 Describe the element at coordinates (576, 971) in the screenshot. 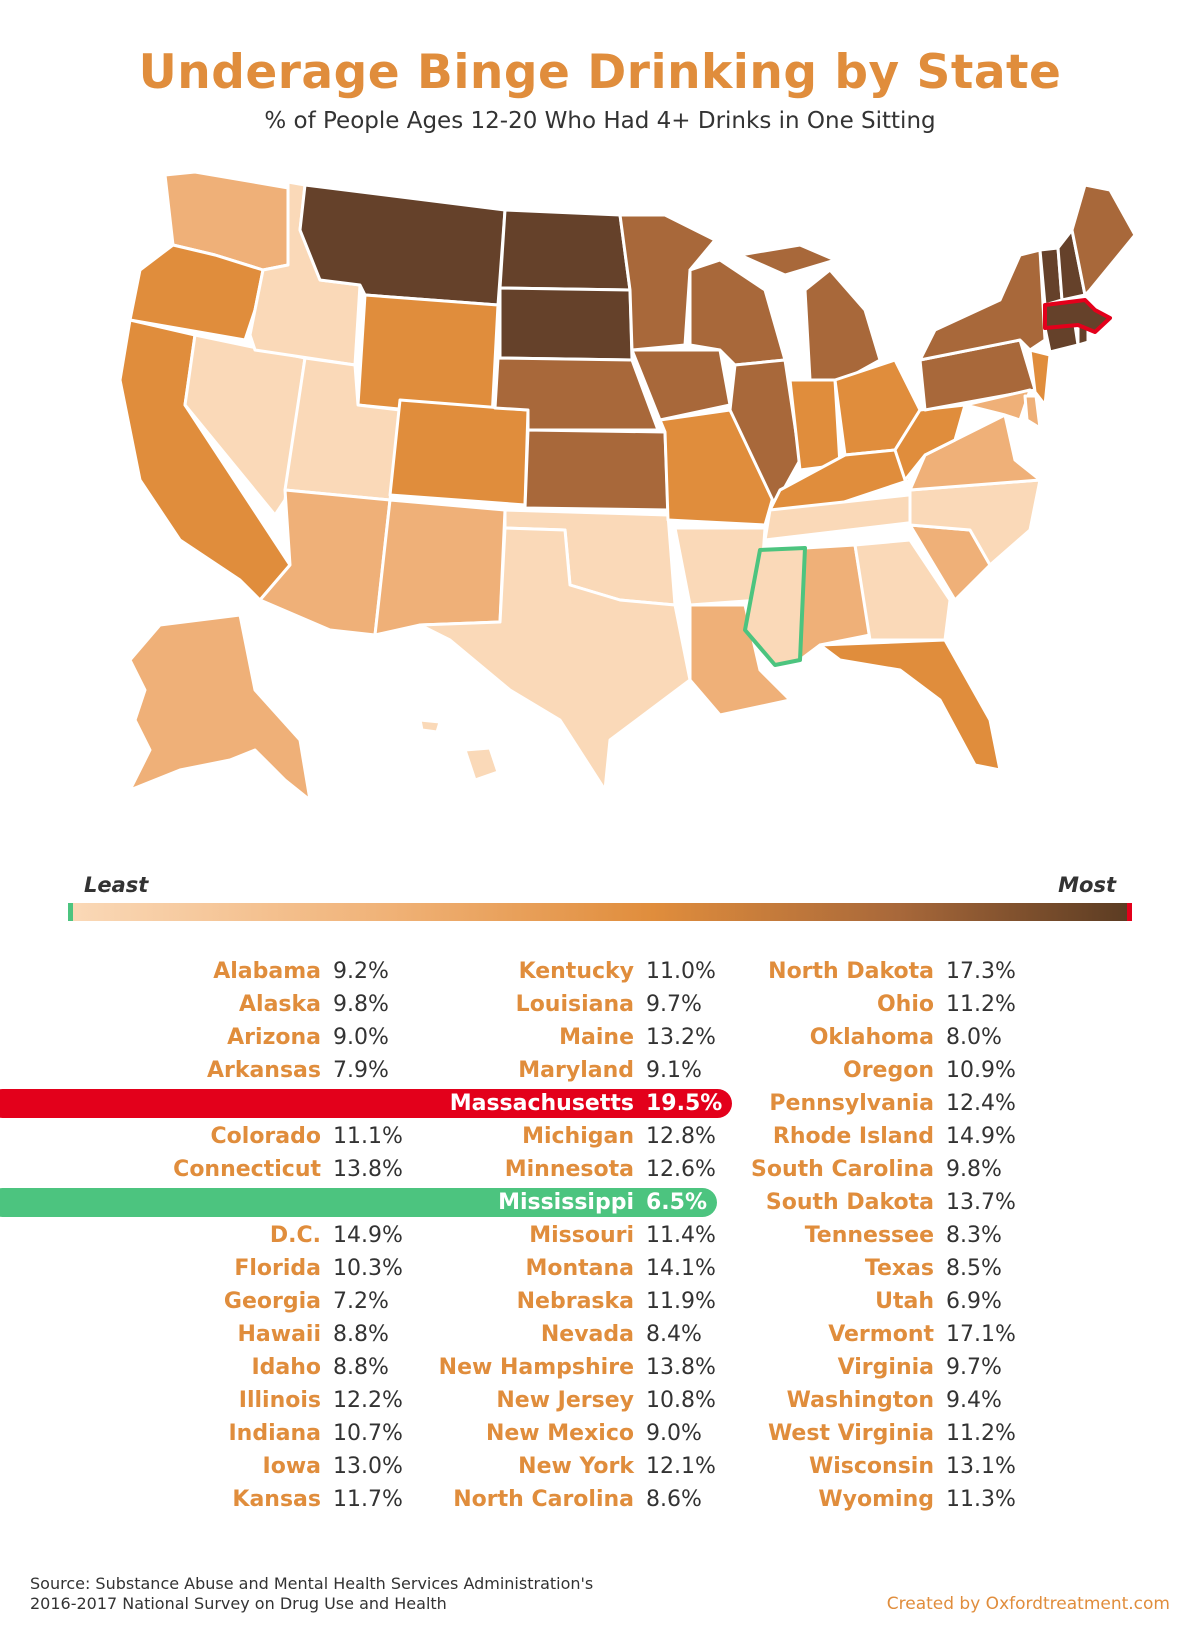

I see `state-name: Kentucky` at that location.